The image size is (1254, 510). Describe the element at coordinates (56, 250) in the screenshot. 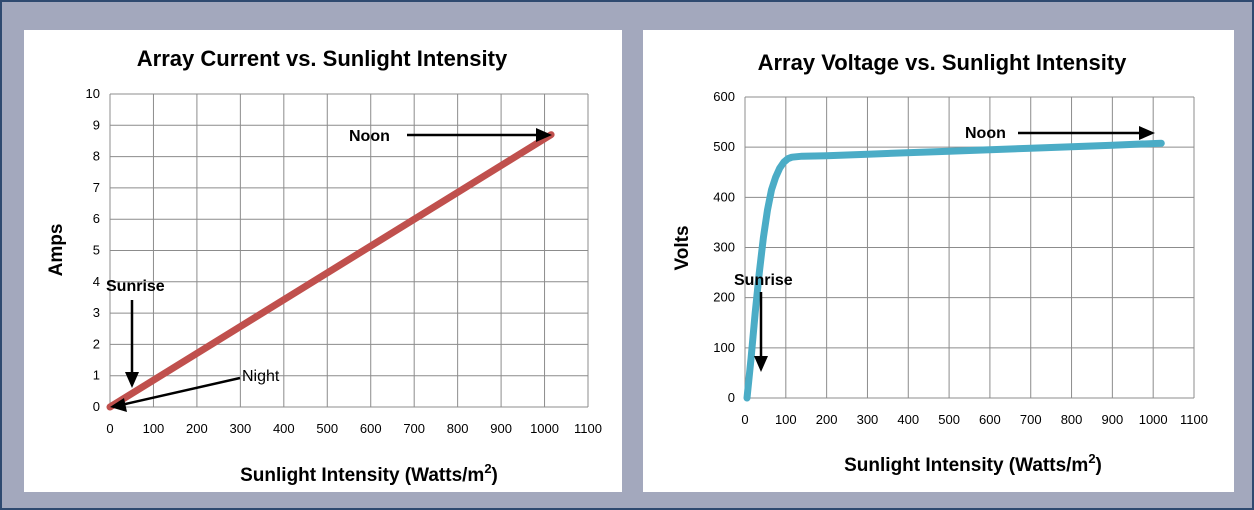

I see `y-axis-title: Amps` at that location.